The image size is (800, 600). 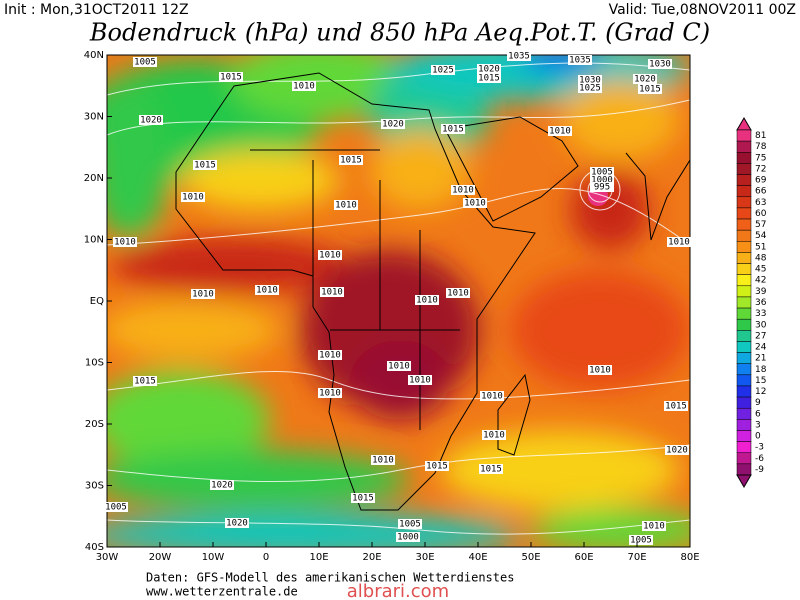 I want to click on lat-label: EQ, so click(x=97, y=301).